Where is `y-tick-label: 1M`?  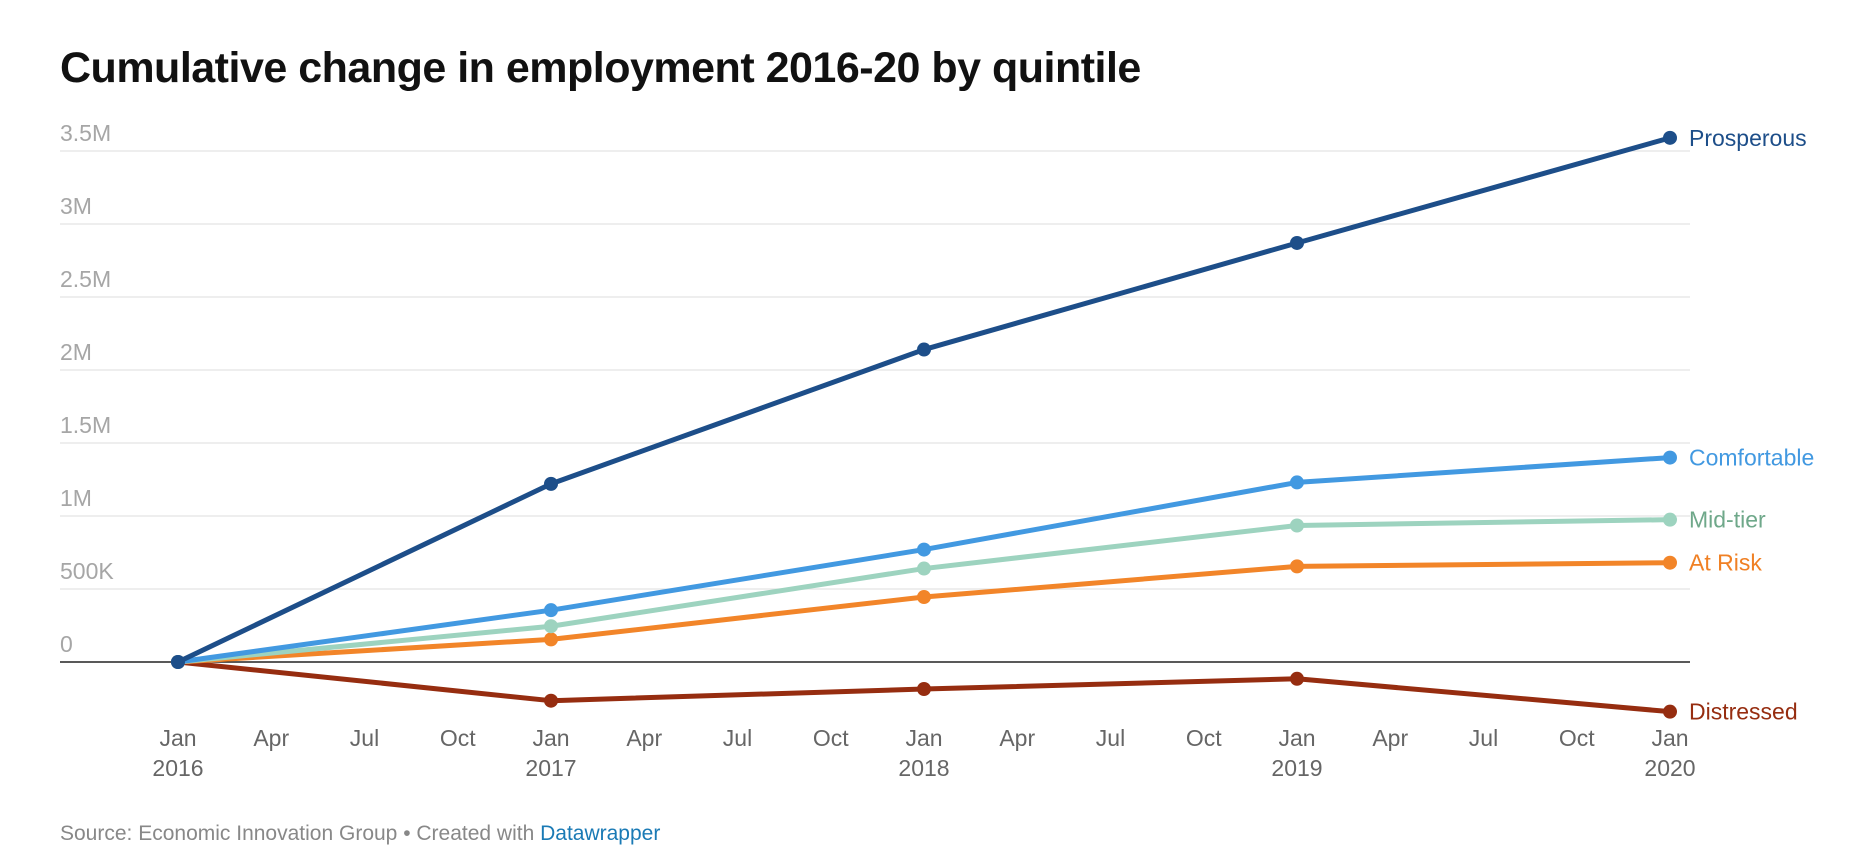 y-tick-label: 1M is located at coordinates (76, 498).